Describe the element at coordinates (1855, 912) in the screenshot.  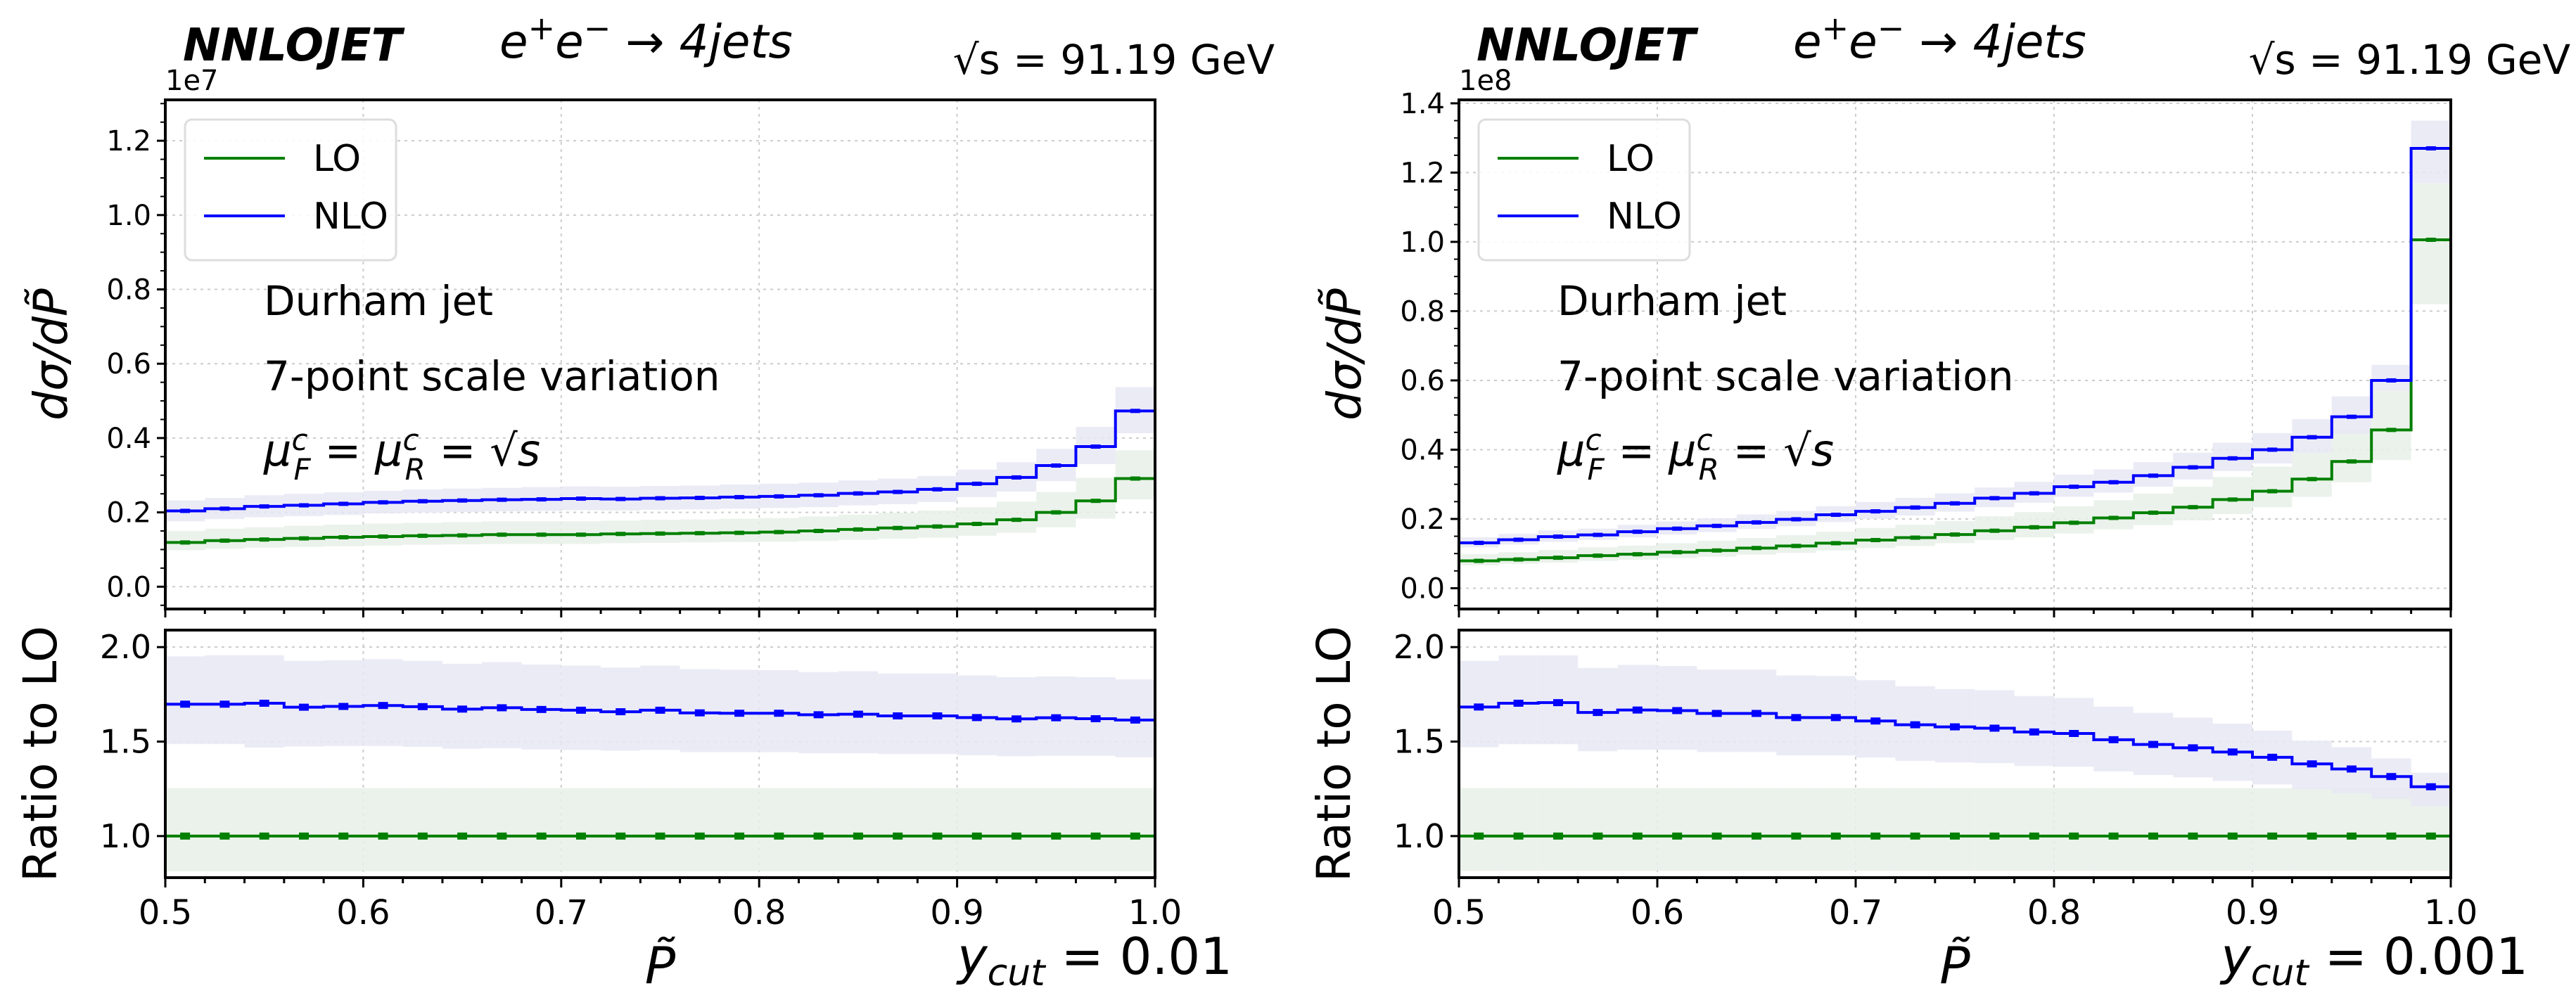
I see `x-tick-label: 0.7` at that location.